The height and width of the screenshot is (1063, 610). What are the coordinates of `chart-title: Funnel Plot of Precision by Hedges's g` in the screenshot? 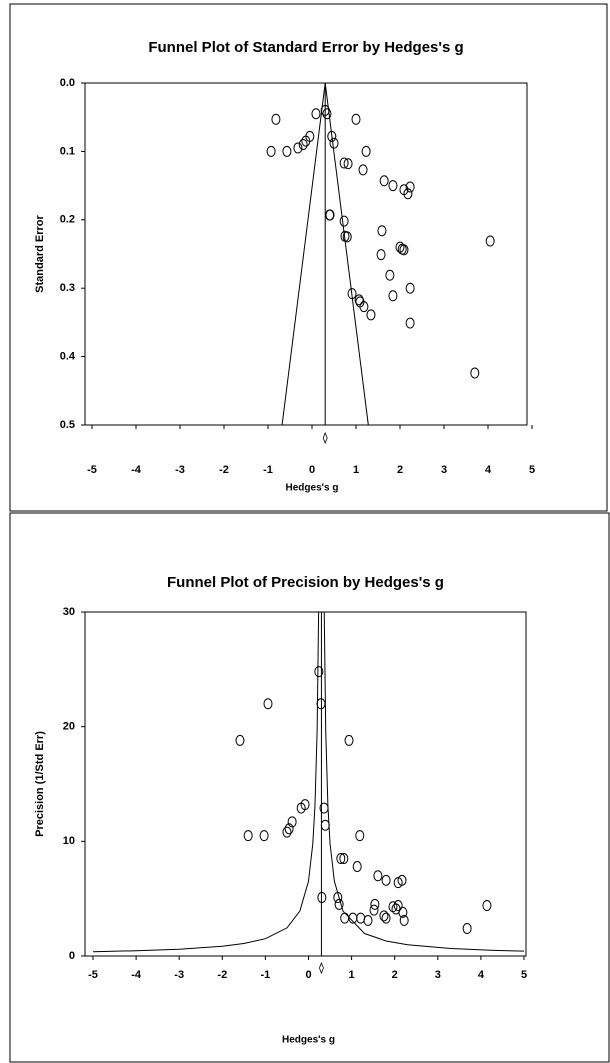 It's located at (305, 582).